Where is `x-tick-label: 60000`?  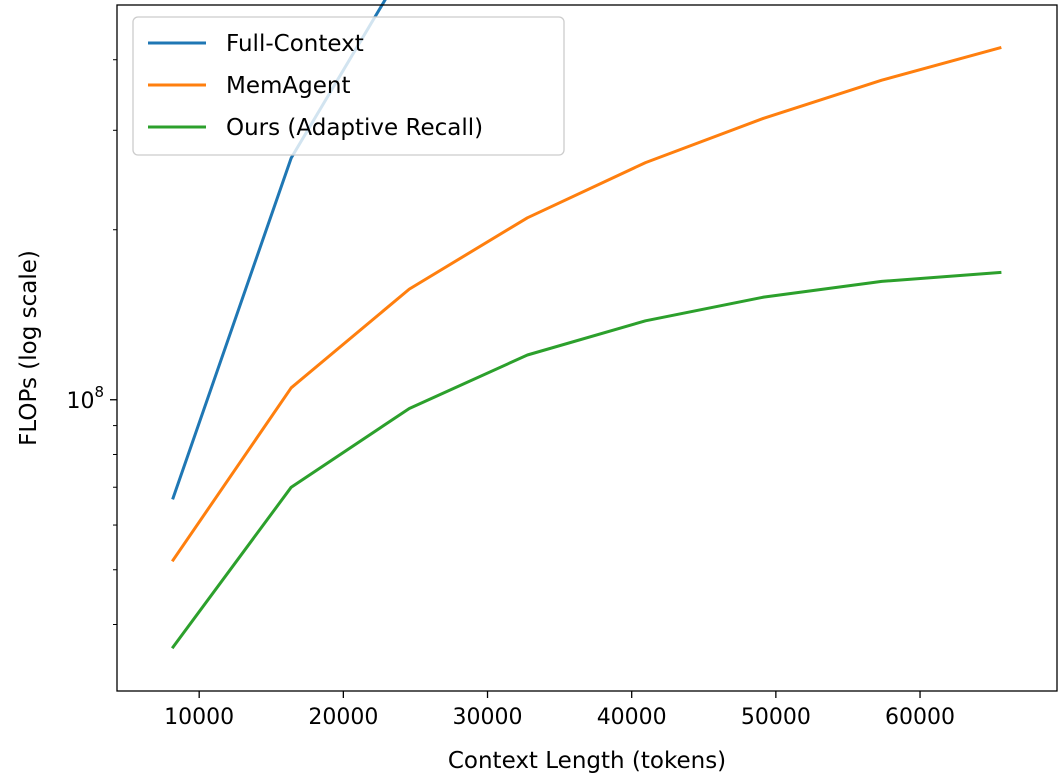 x-tick-label: 60000 is located at coordinates (920, 717).